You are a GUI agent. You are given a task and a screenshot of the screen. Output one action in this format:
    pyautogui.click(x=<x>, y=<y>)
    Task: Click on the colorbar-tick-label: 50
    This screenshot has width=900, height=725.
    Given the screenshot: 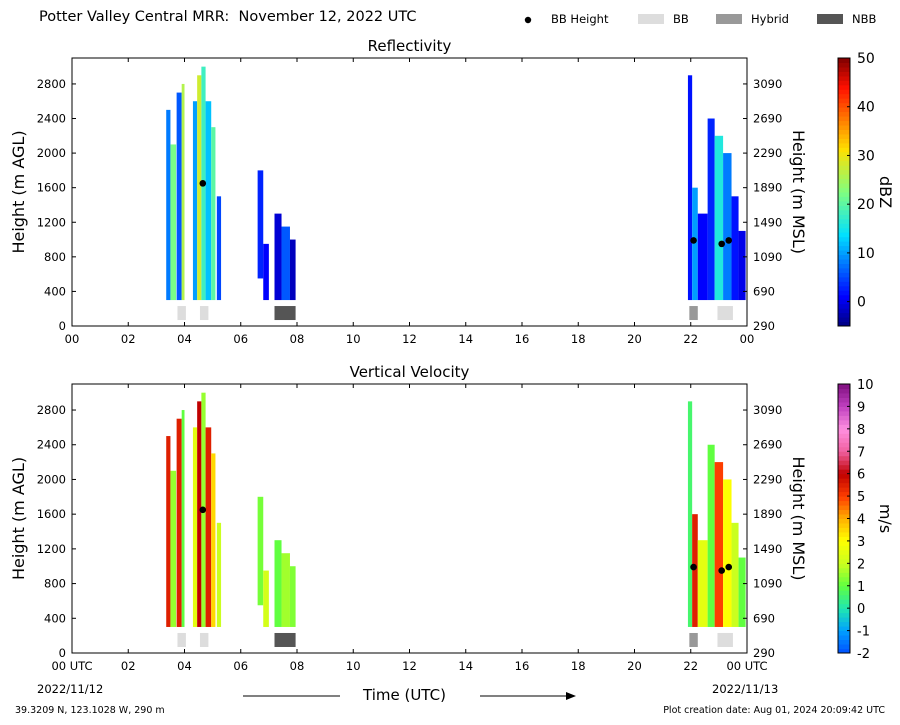 What is the action you would take?
    pyautogui.click(x=866, y=59)
    